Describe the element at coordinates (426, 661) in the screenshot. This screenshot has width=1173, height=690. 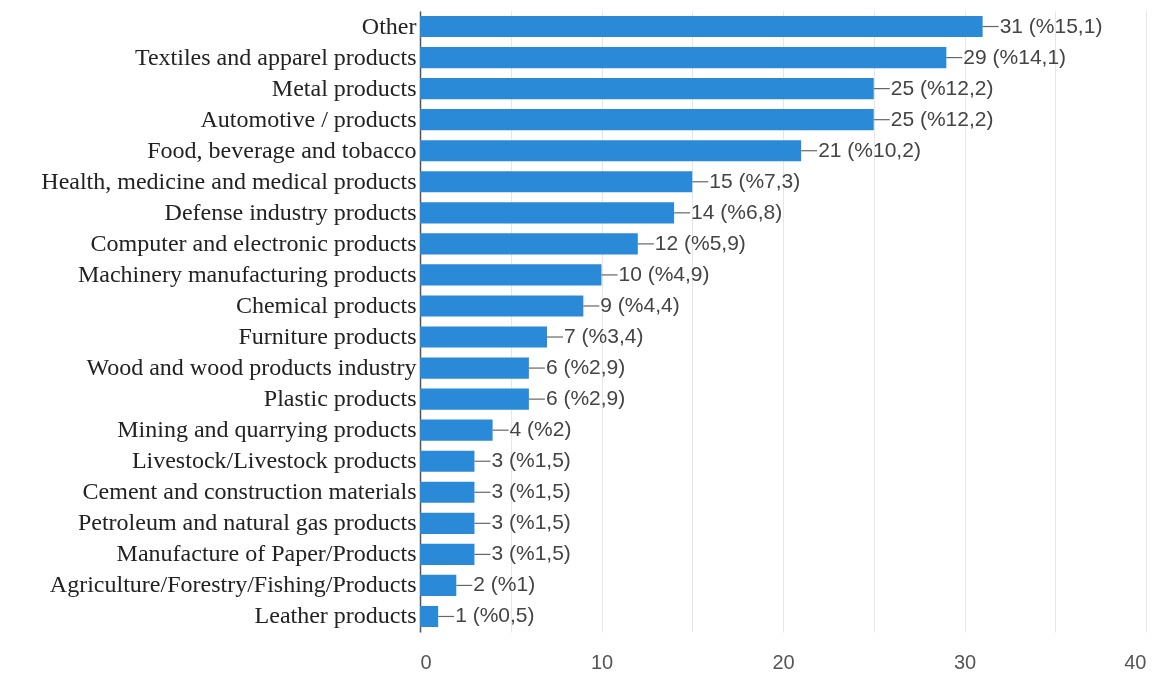
I see `x-tick-label: 0` at that location.